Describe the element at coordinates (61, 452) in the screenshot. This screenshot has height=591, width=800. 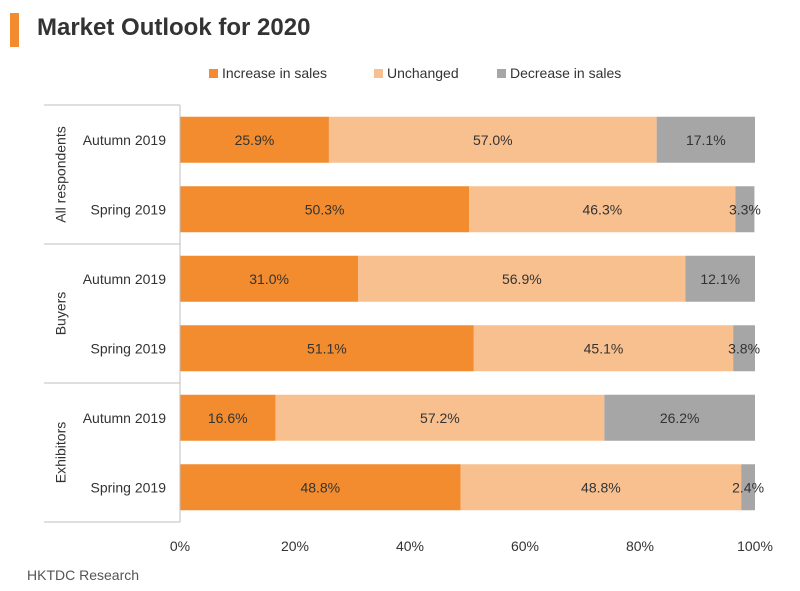
I see `group-label: Exhibitors` at that location.